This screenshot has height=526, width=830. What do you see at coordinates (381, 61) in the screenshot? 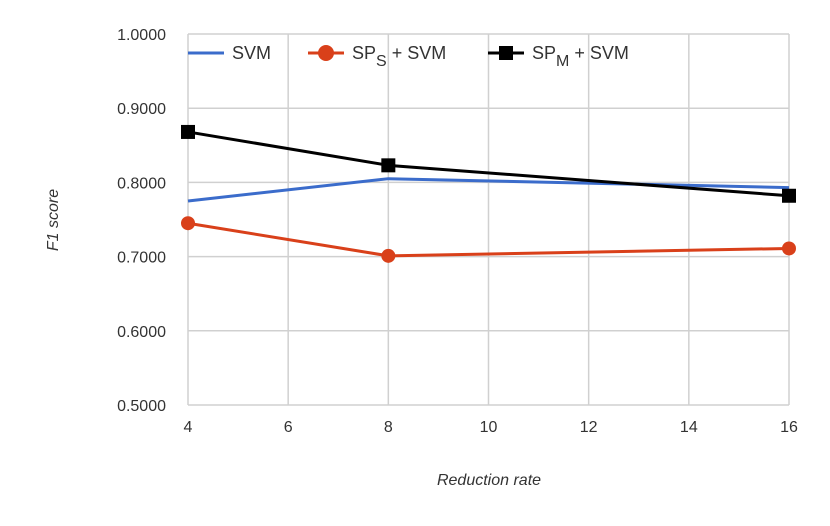
I see `legend-label-subscript: S` at bounding box center [381, 61].